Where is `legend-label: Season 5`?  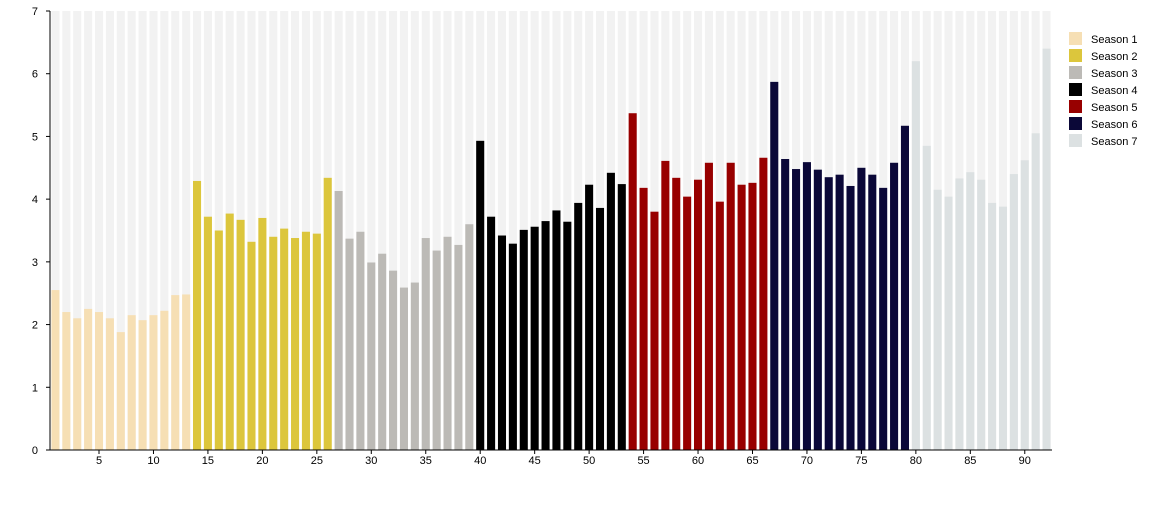 legend-label: Season 5 is located at coordinates (1114, 108).